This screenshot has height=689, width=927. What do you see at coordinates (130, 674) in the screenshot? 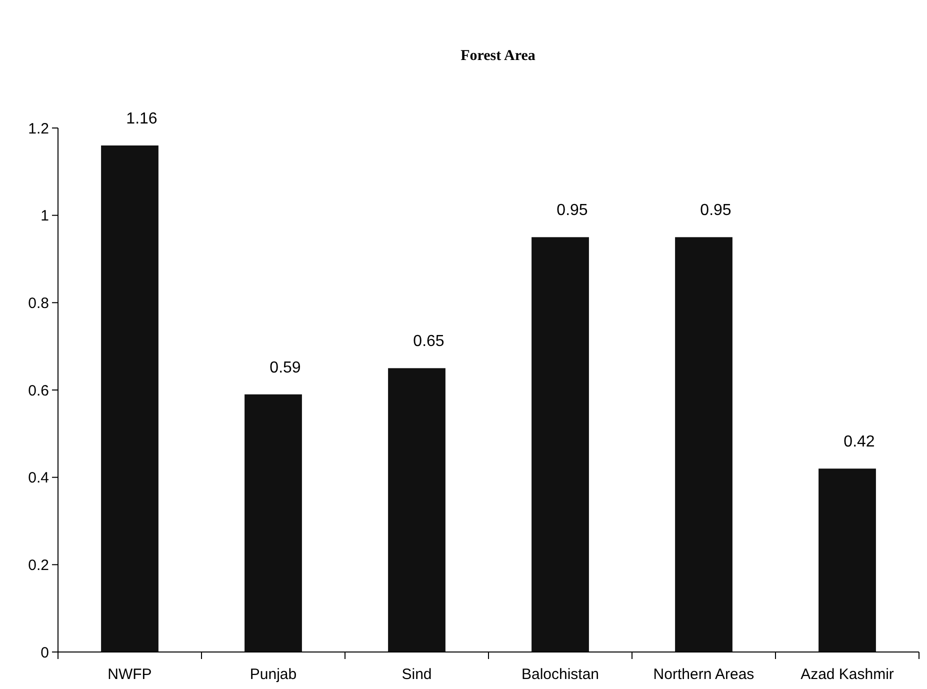
I see `x-tick-label: NWFP` at bounding box center [130, 674].